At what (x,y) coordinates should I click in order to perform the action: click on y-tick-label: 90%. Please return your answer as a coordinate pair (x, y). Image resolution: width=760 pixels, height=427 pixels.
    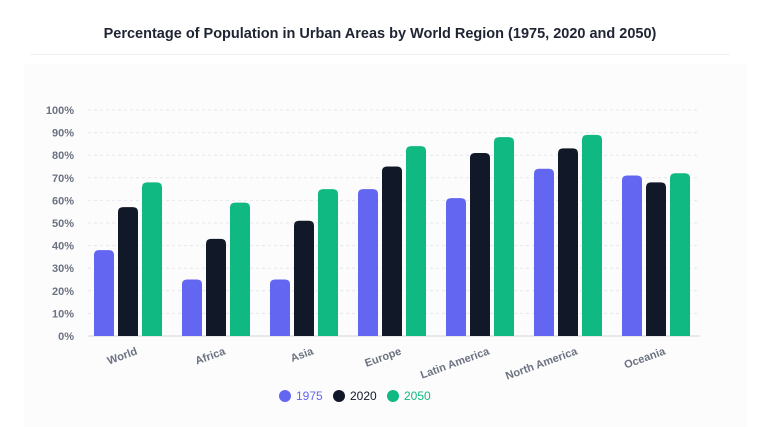
    Looking at the image, I should click on (63, 134).